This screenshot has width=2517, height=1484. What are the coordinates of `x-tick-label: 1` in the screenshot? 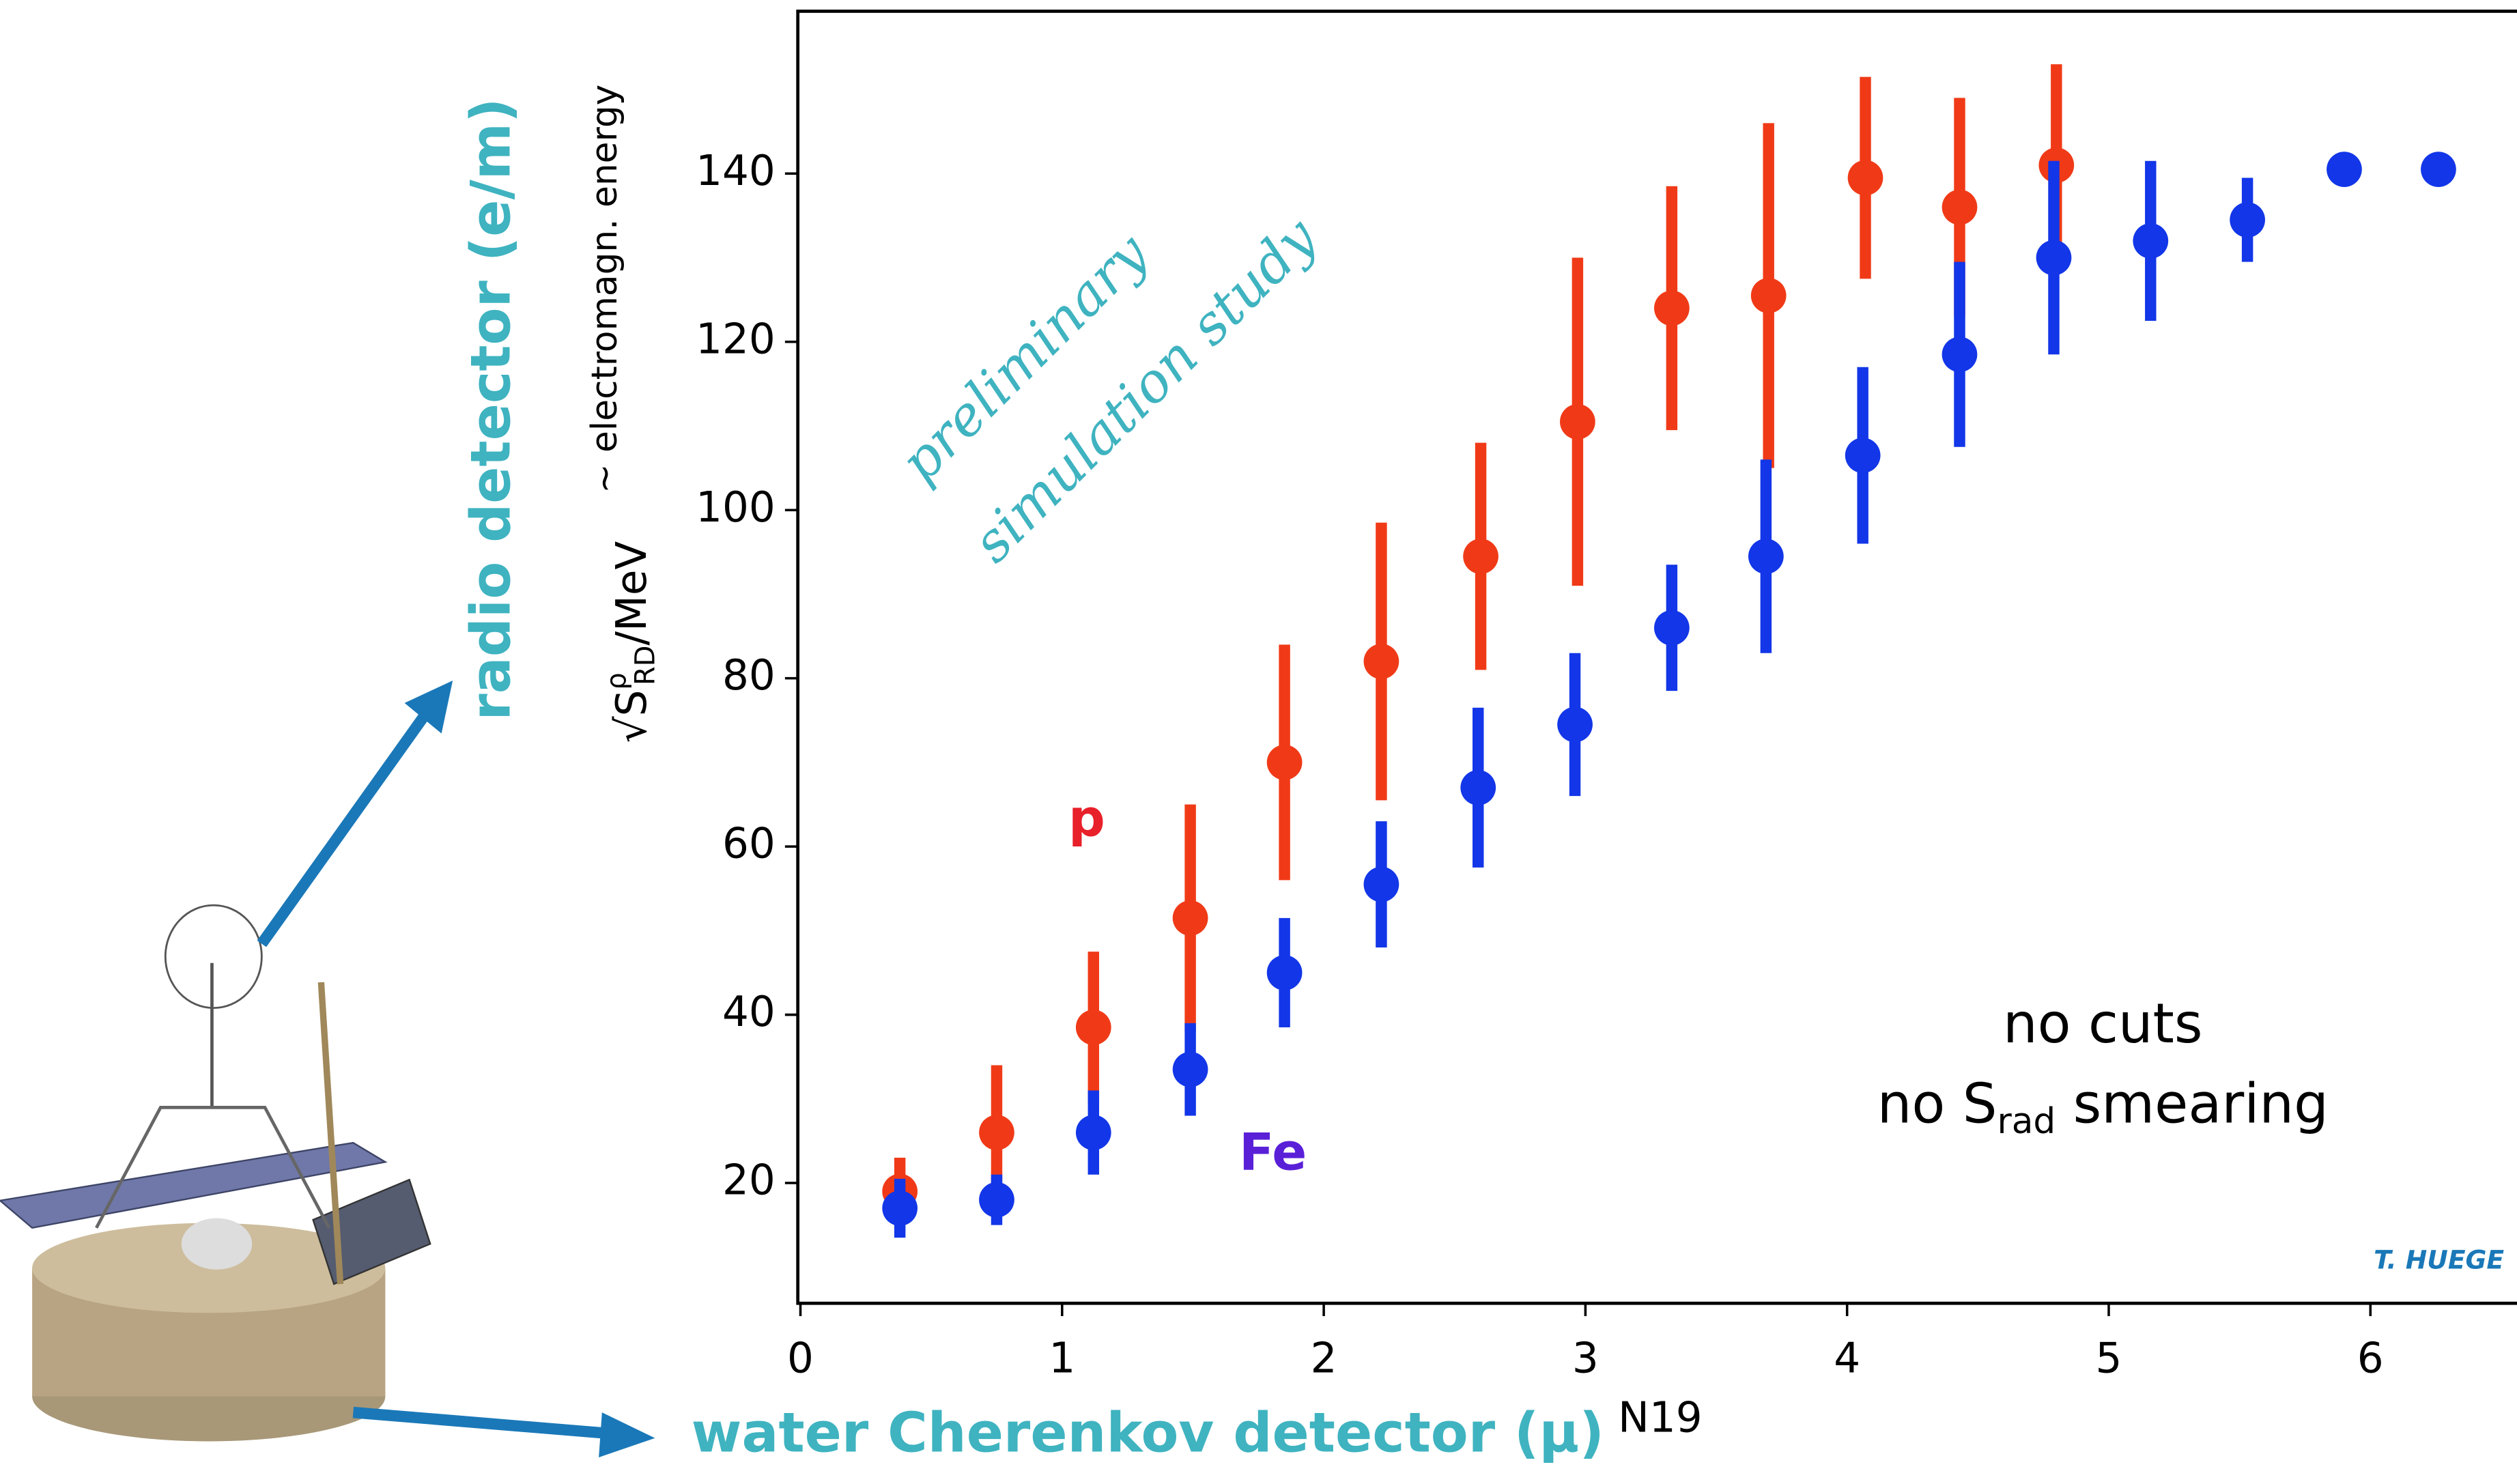 It's located at (1062, 1358).